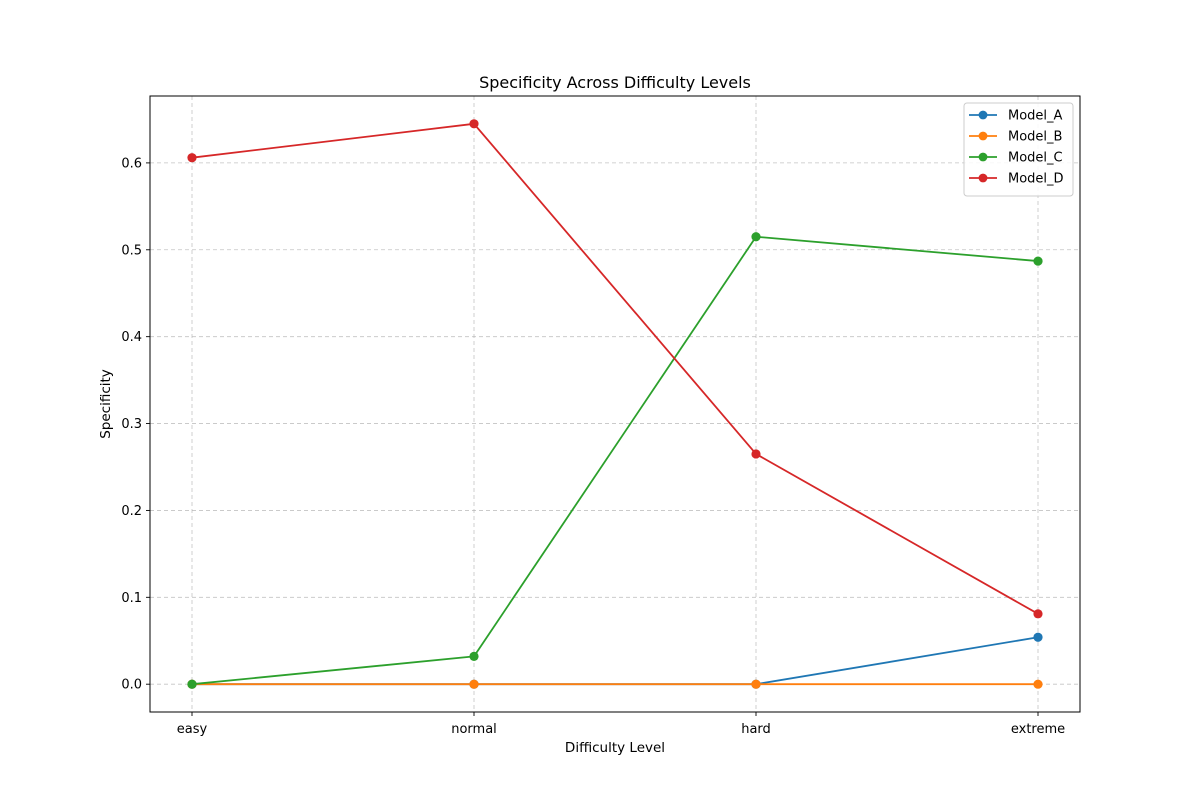 This screenshot has height=804, width=1200. I want to click on legend-item-model-b: Model_B, so click(1015, 137).